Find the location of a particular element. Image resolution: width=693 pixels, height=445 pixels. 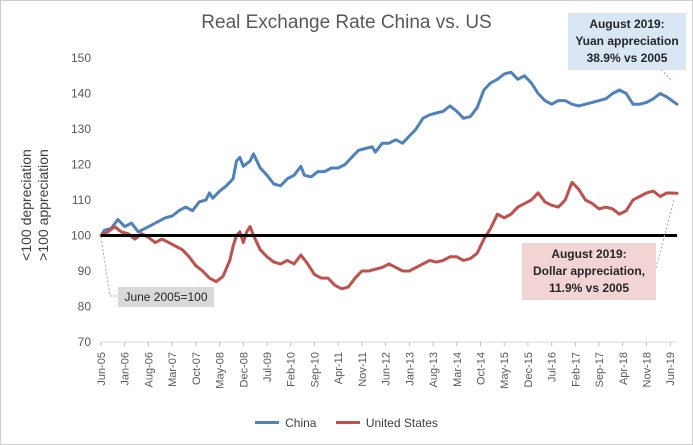

x-tick-label: Jun-12 is located at coordinates (387, 369).